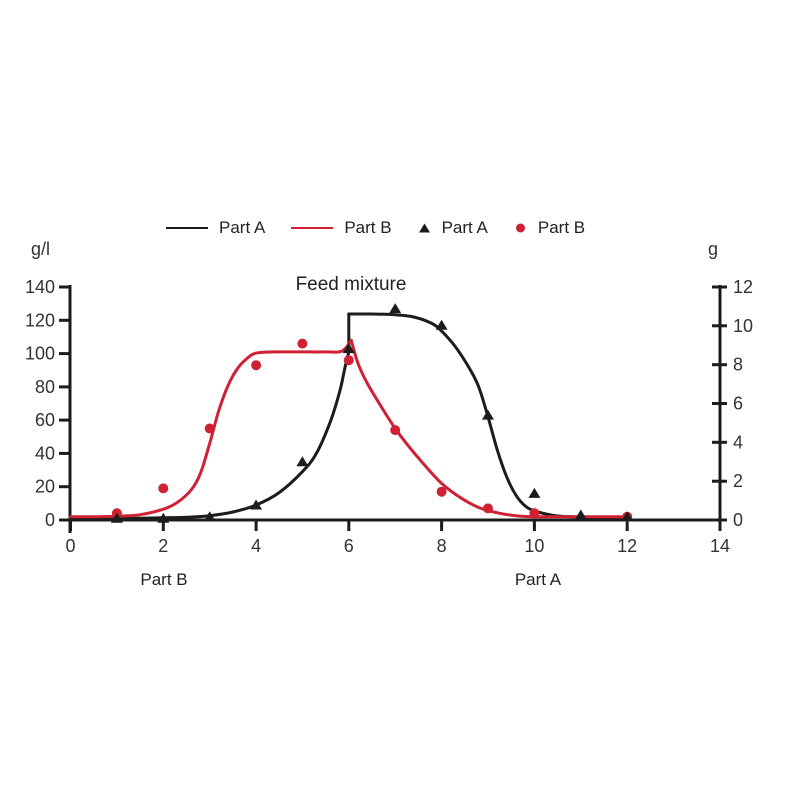  I want to click on x-axis-tick-label: 2, so click(163, 546).